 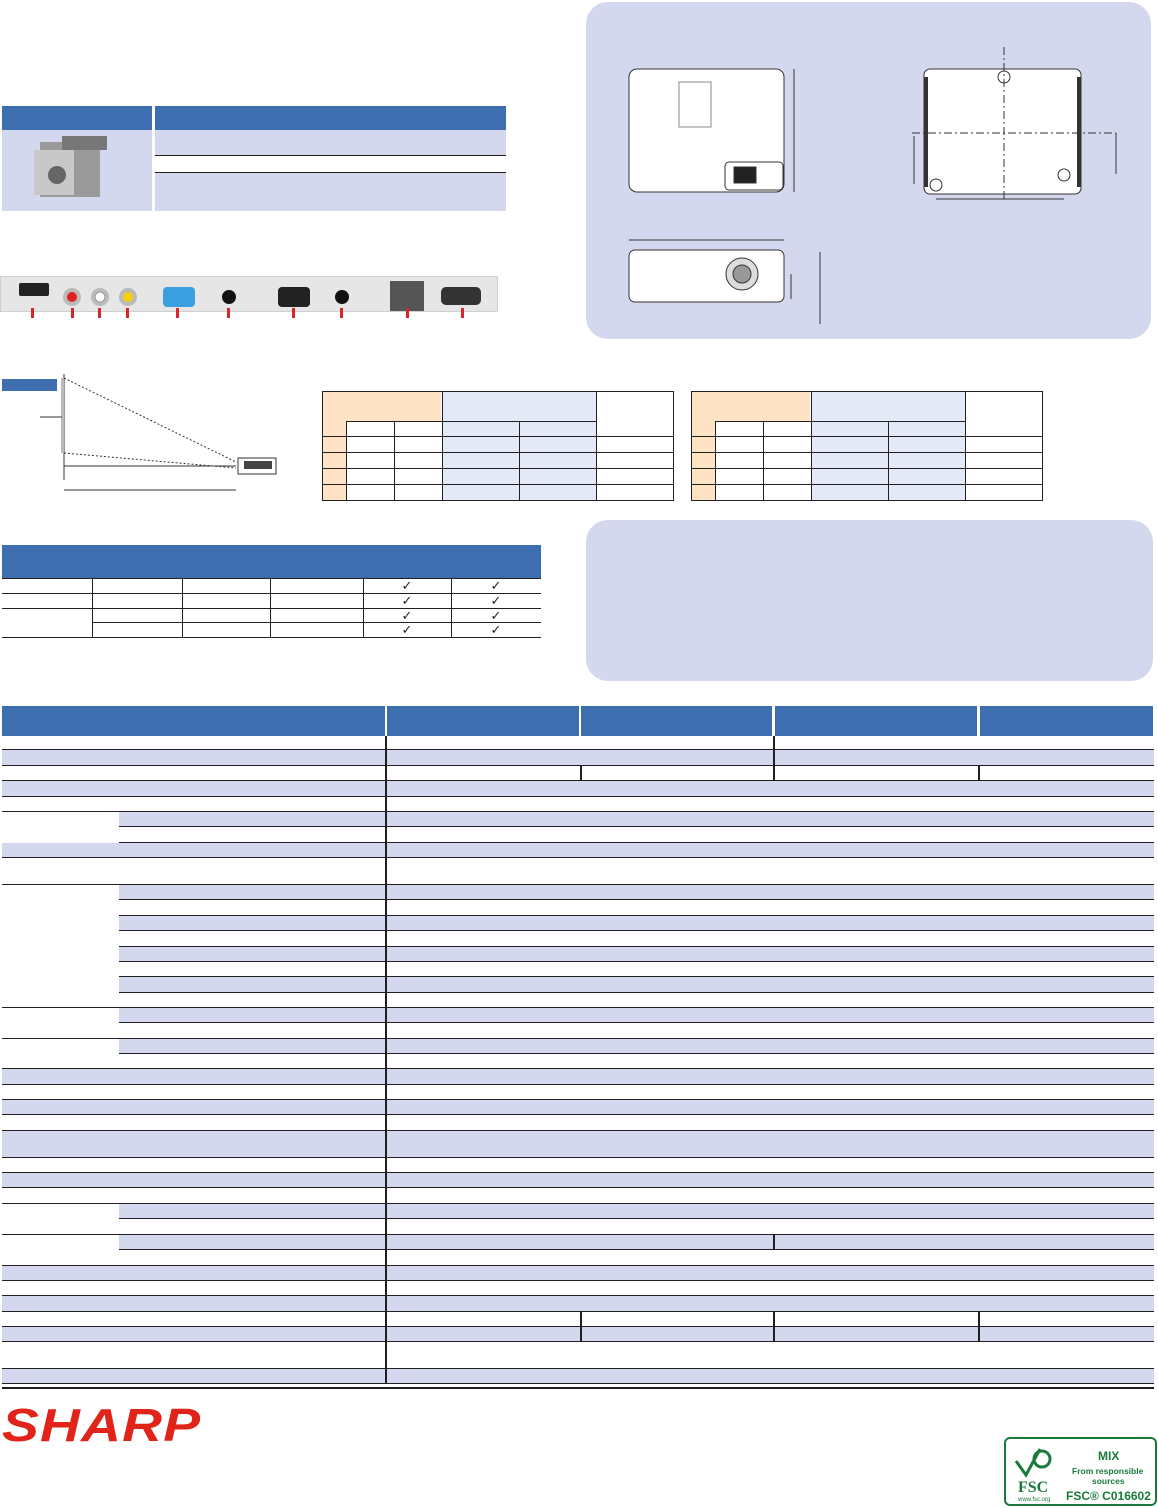 What do you see at coordinates (34, 289) in the screenshot?
I see `hdmi-port-icon` at bounding box center [34, 289].